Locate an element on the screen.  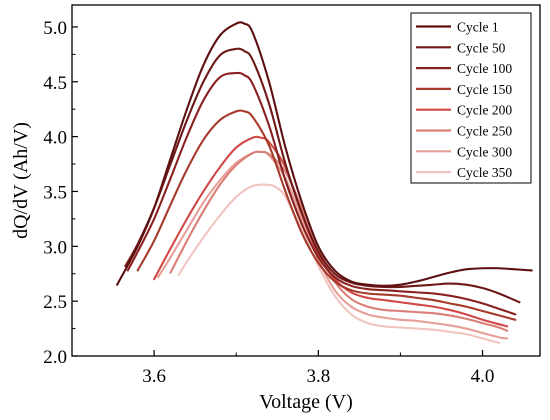
legend-label: Cycle 1 is located at coordinates (478, 27).